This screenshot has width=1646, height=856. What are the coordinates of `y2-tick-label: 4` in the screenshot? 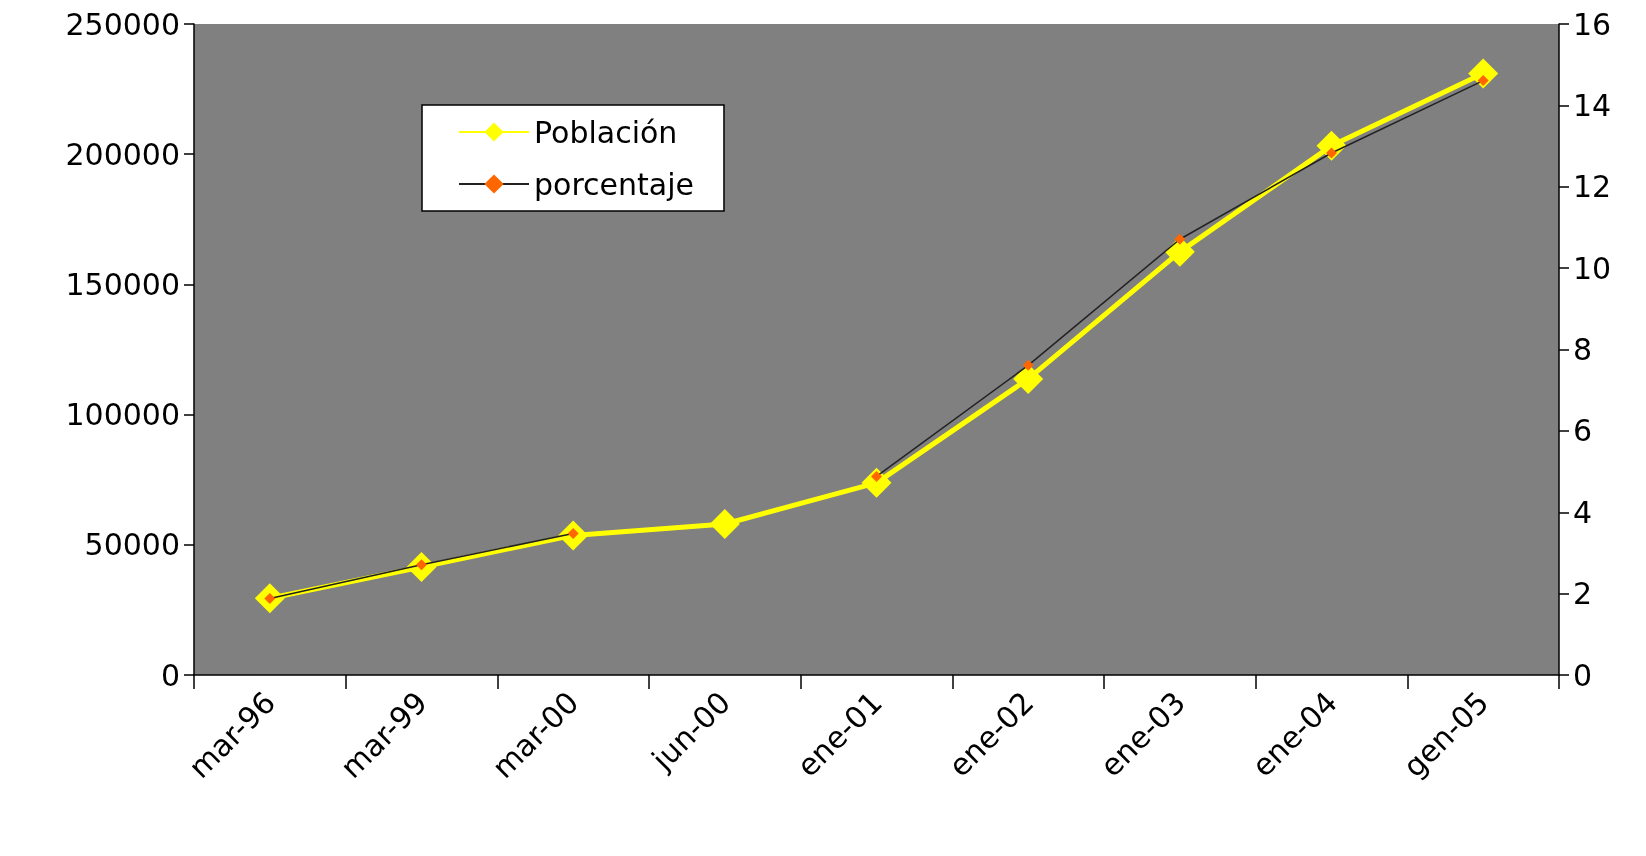 It's located at (1583, 512).